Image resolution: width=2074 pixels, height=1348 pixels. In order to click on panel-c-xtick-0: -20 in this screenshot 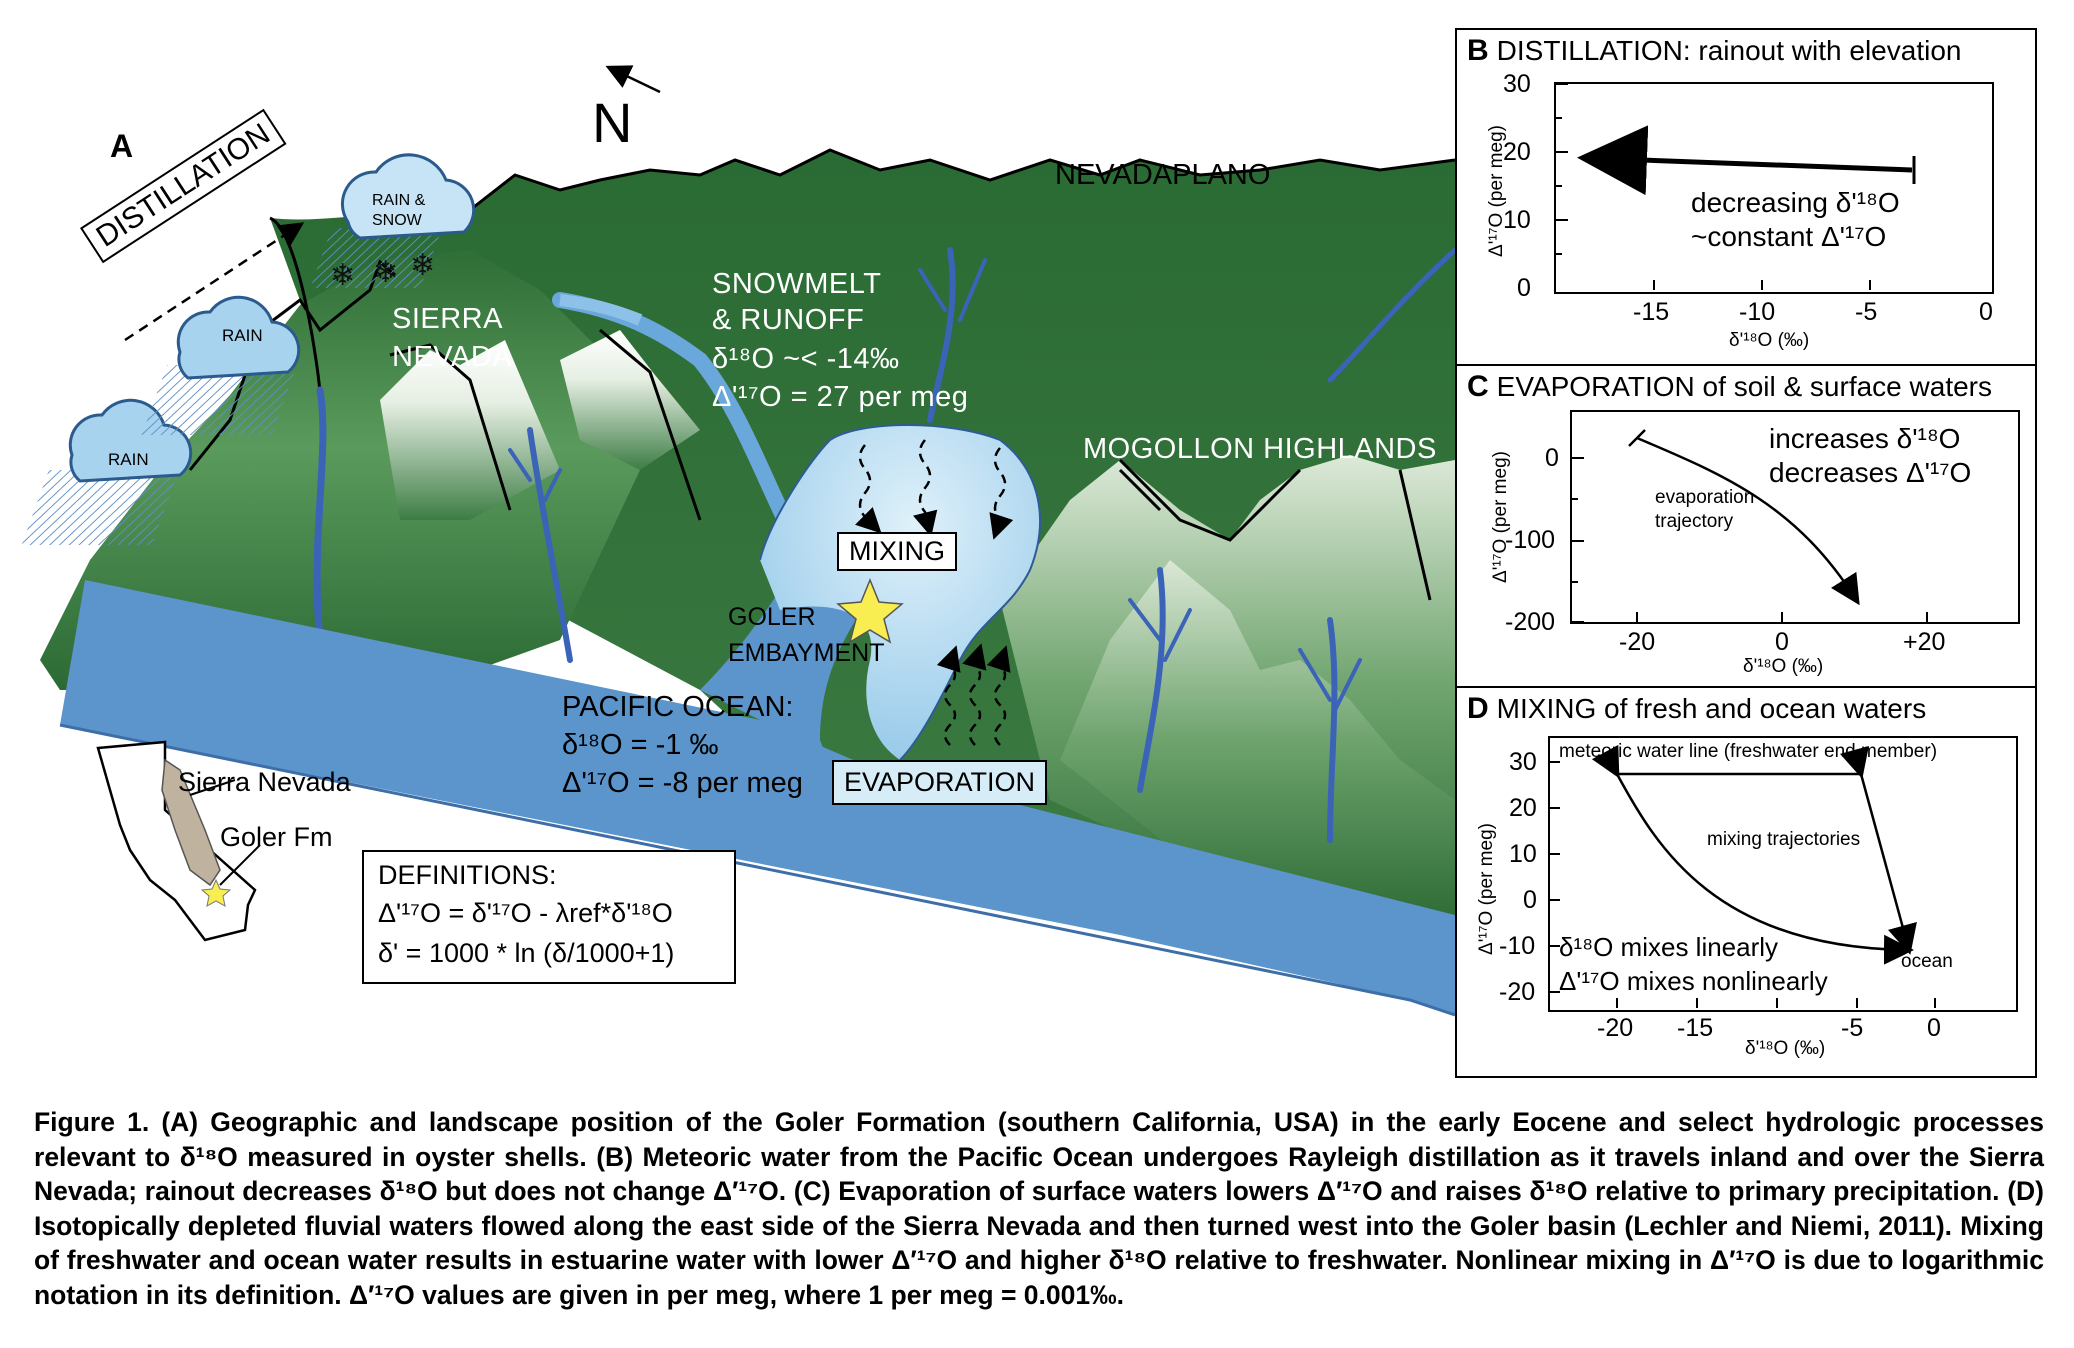, I will do `click(1637, 642)`.